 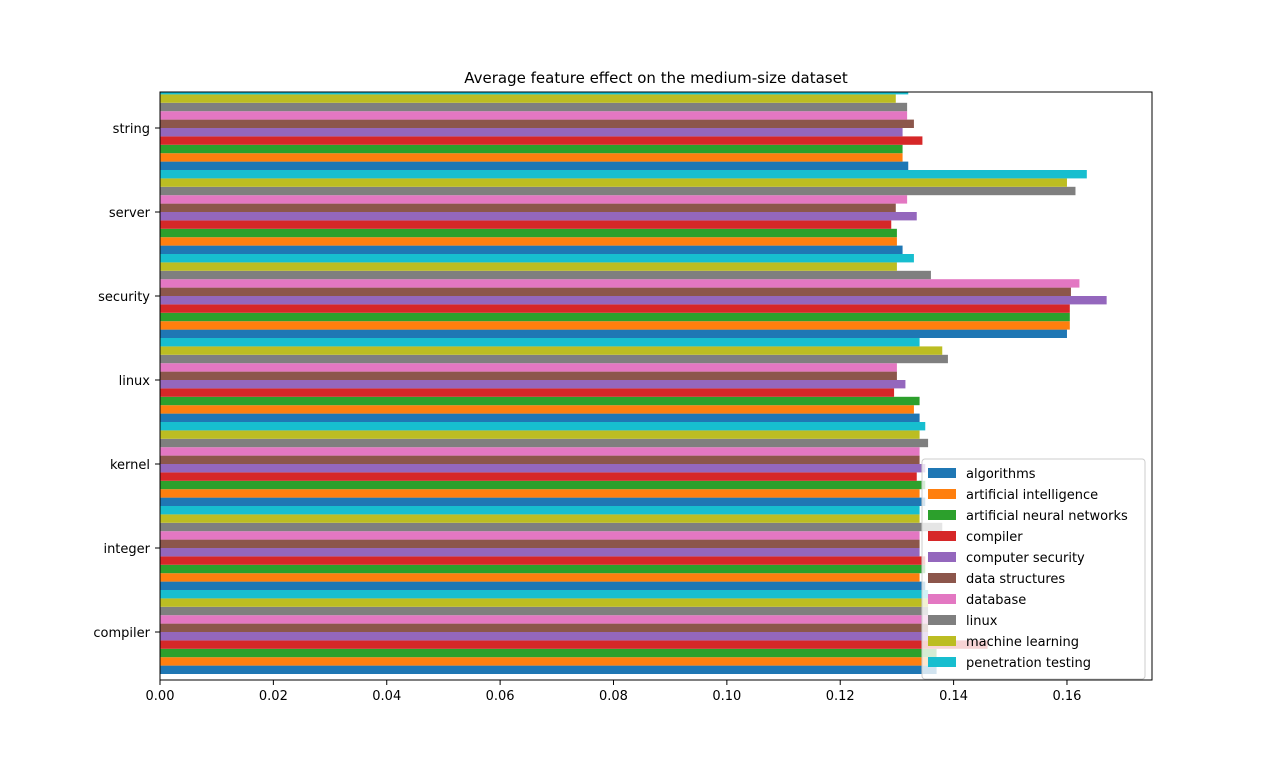 I want to click on bar-string-algorithms, so click(x=534, y=165).